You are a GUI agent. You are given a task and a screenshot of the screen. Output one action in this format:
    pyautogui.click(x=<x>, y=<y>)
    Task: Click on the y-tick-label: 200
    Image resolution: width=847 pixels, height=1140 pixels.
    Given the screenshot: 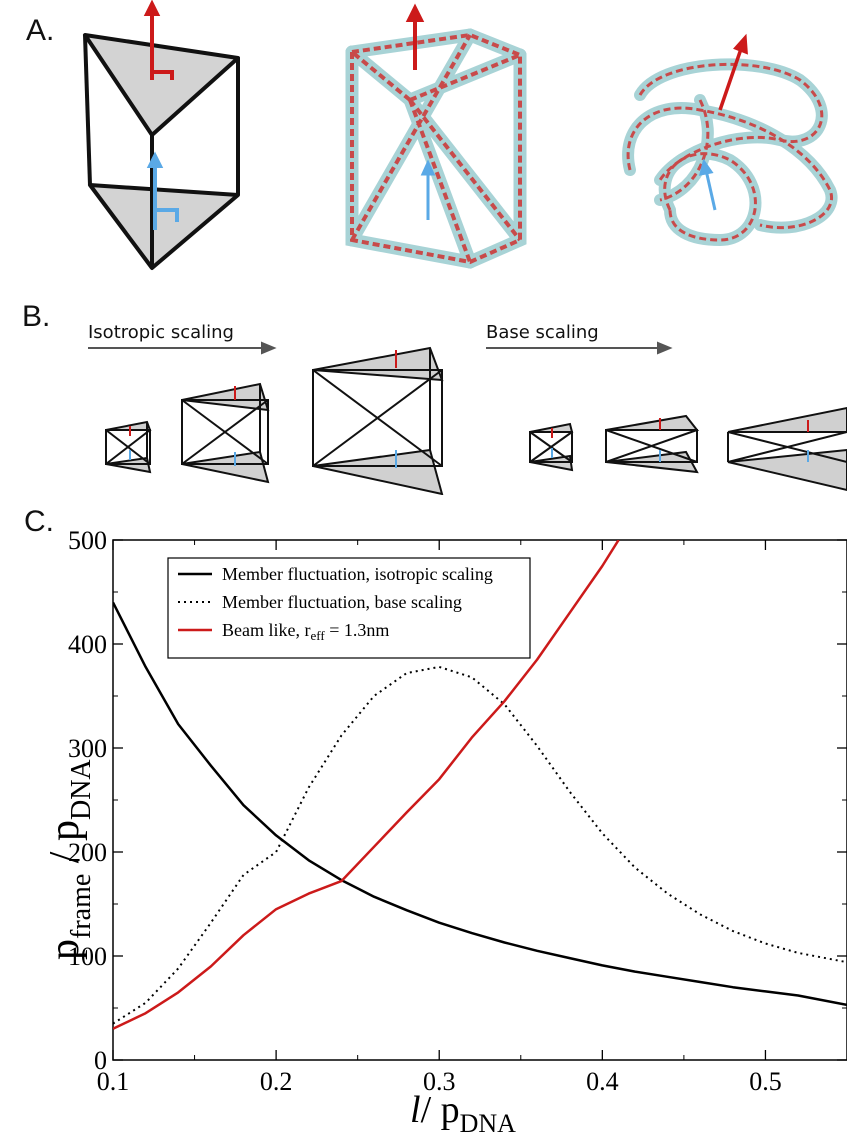 What is the action you would take?
    pyautogui.click(x=87, y=852)
    